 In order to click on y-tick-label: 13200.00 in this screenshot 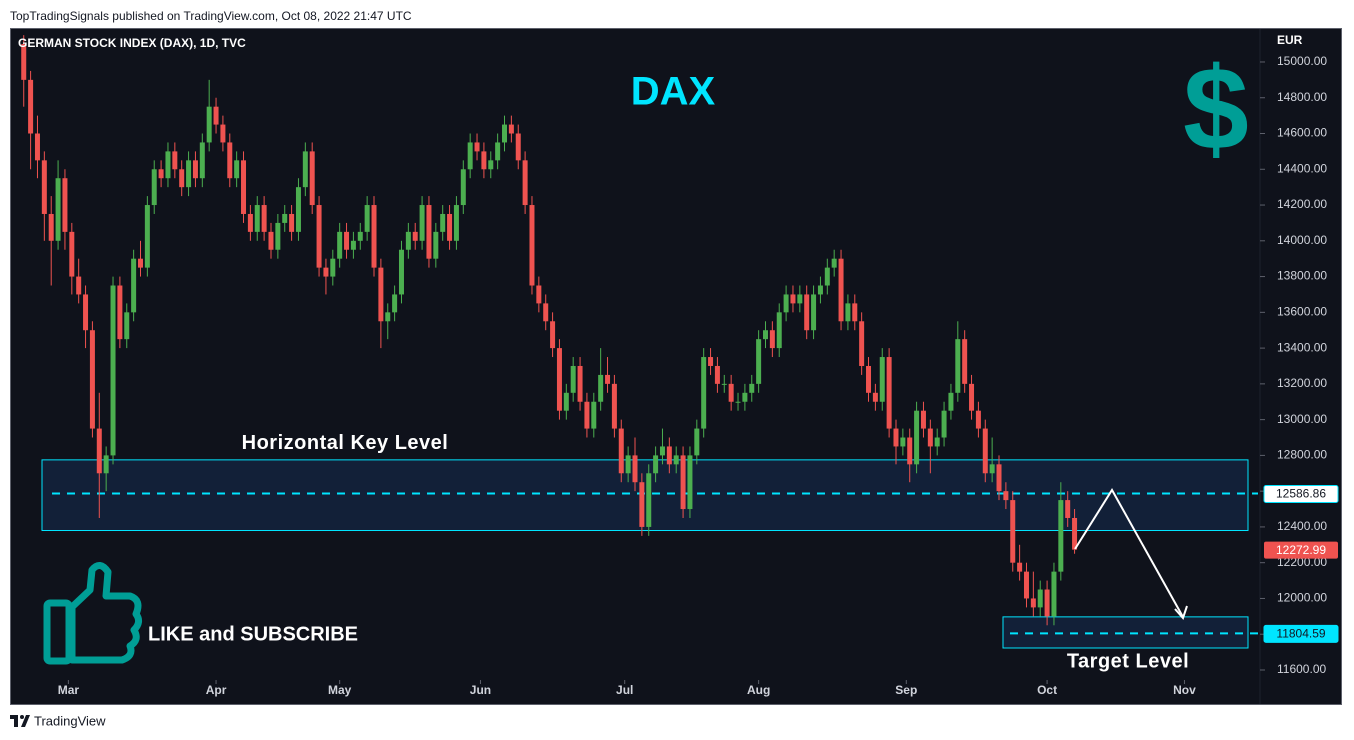, I will do `click(1302, 383)`.